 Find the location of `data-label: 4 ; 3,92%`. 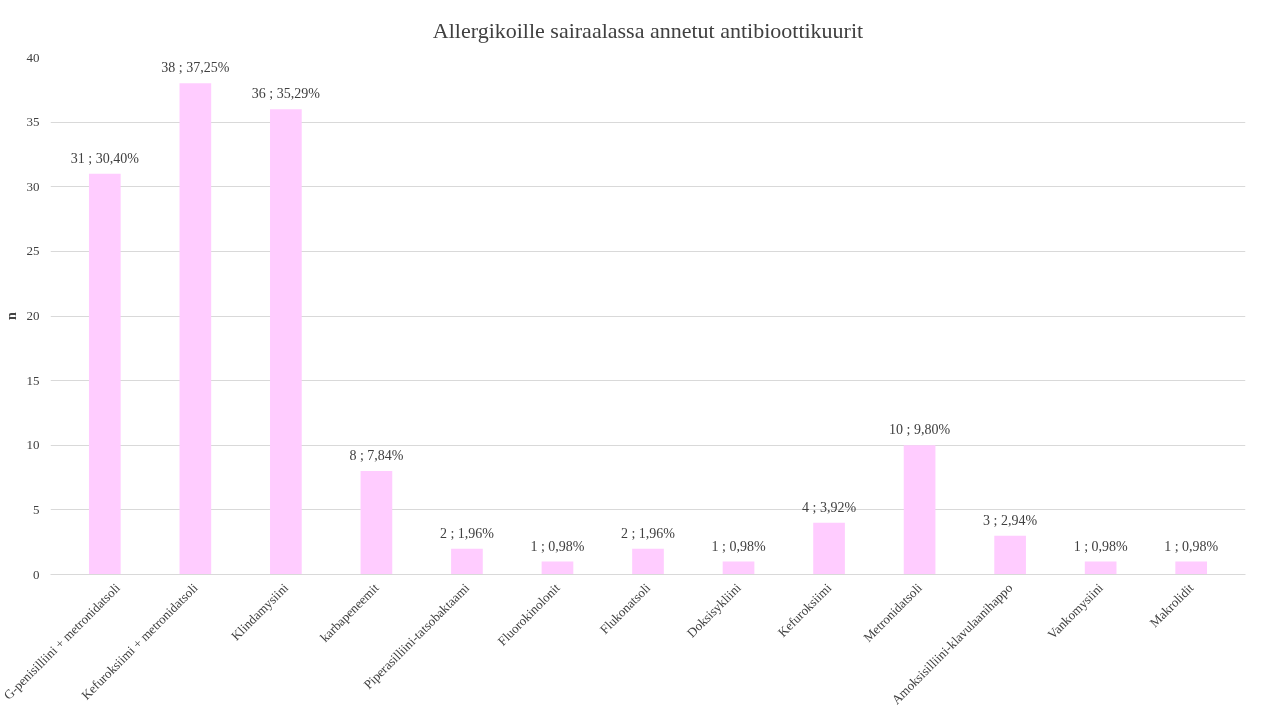

data-label: 4 ; 3,92% is located at coordinates (829, 507).